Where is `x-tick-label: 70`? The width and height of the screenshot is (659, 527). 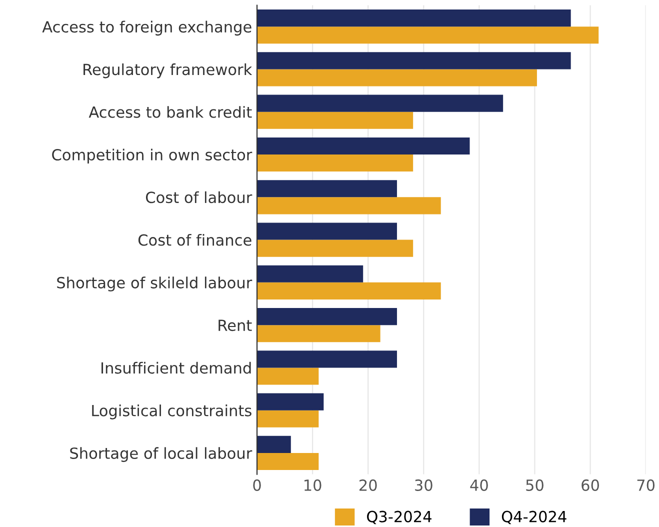 x-tick-label: 70 is located at coordinates (646, 485).